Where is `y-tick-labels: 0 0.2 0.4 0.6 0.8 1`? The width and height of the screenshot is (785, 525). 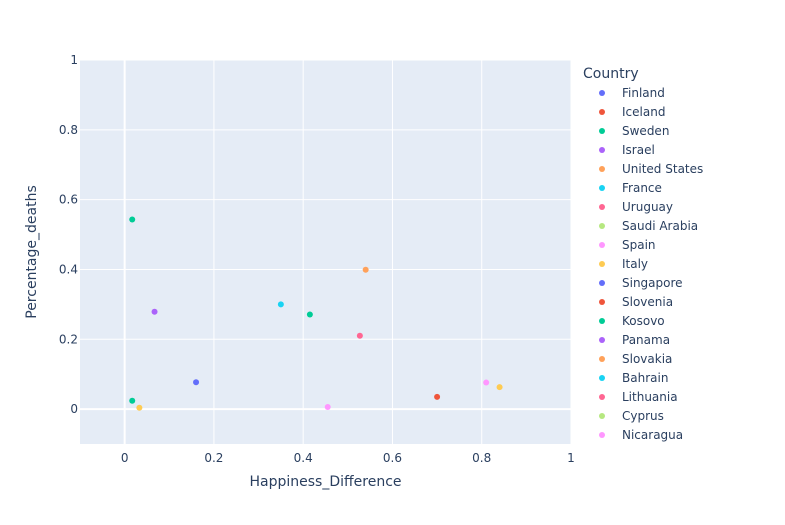
y-tick-labels: 0 0.2 0.4 0.6 0.8 1 is located at coordinates (68, 234).